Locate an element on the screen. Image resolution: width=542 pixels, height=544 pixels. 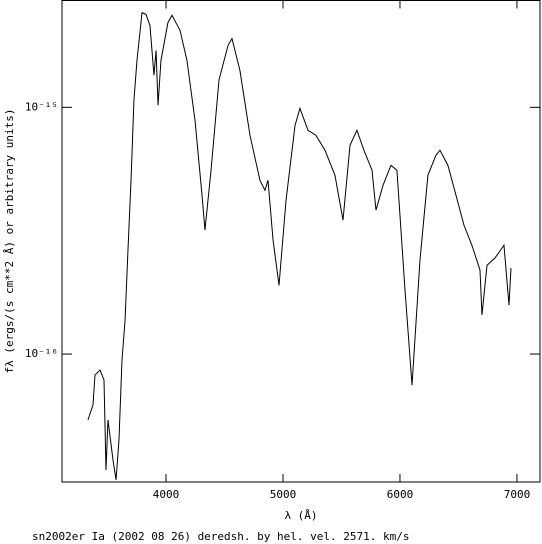
y-axis-label: fλ (ergs/(s cm**2 Å) or arbitrary units) is located at coordinates (9, 241).